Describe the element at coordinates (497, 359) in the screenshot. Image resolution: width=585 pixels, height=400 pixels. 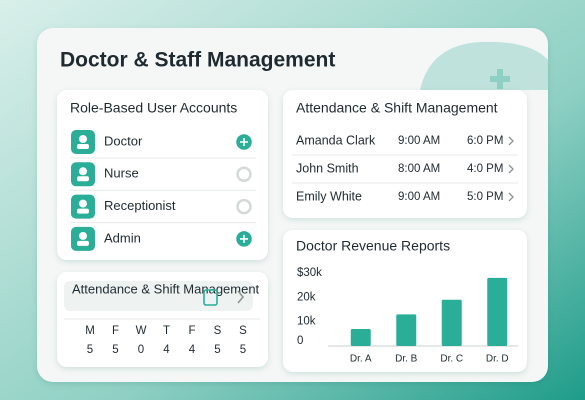
I see `x-tick-label: Dr. D` at that location.